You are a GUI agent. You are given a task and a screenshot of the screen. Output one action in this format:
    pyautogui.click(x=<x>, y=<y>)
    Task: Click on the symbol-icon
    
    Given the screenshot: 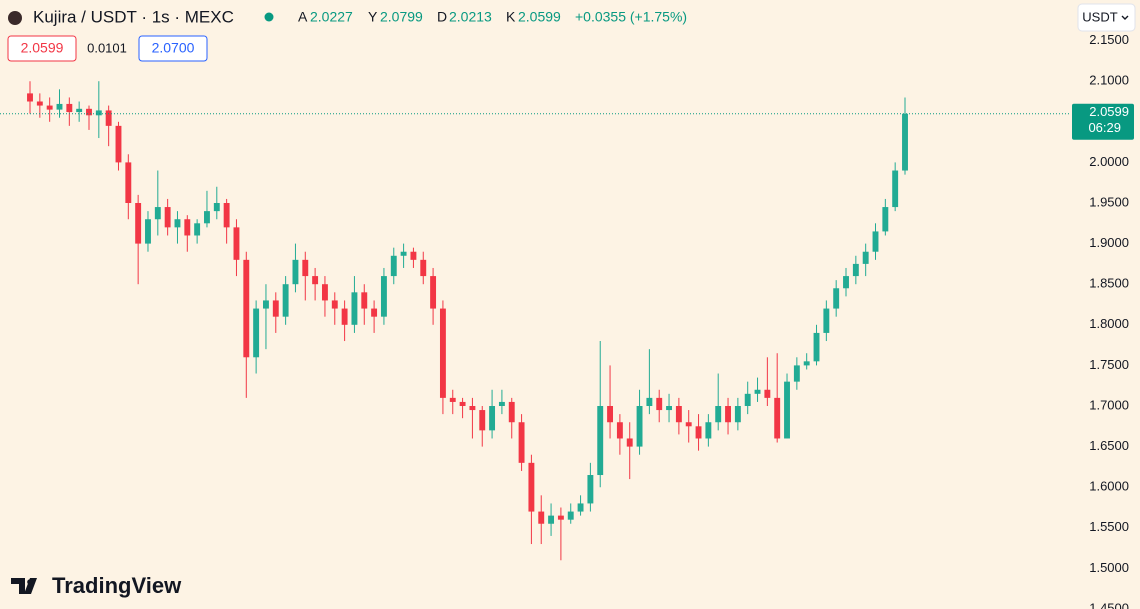 What is the action you would take?
    pyautogui.click(x=15, y=18)
    